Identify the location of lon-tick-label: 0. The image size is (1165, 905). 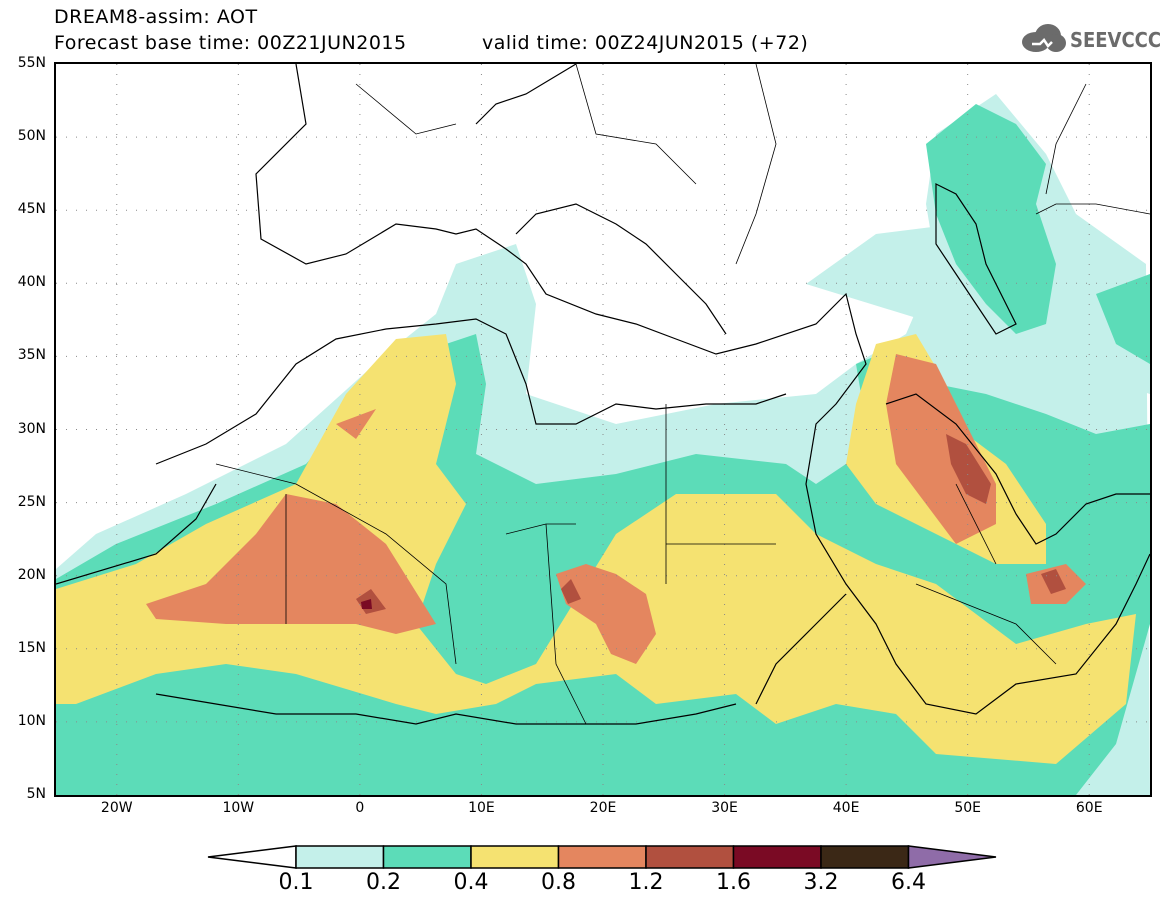
(360, 808).